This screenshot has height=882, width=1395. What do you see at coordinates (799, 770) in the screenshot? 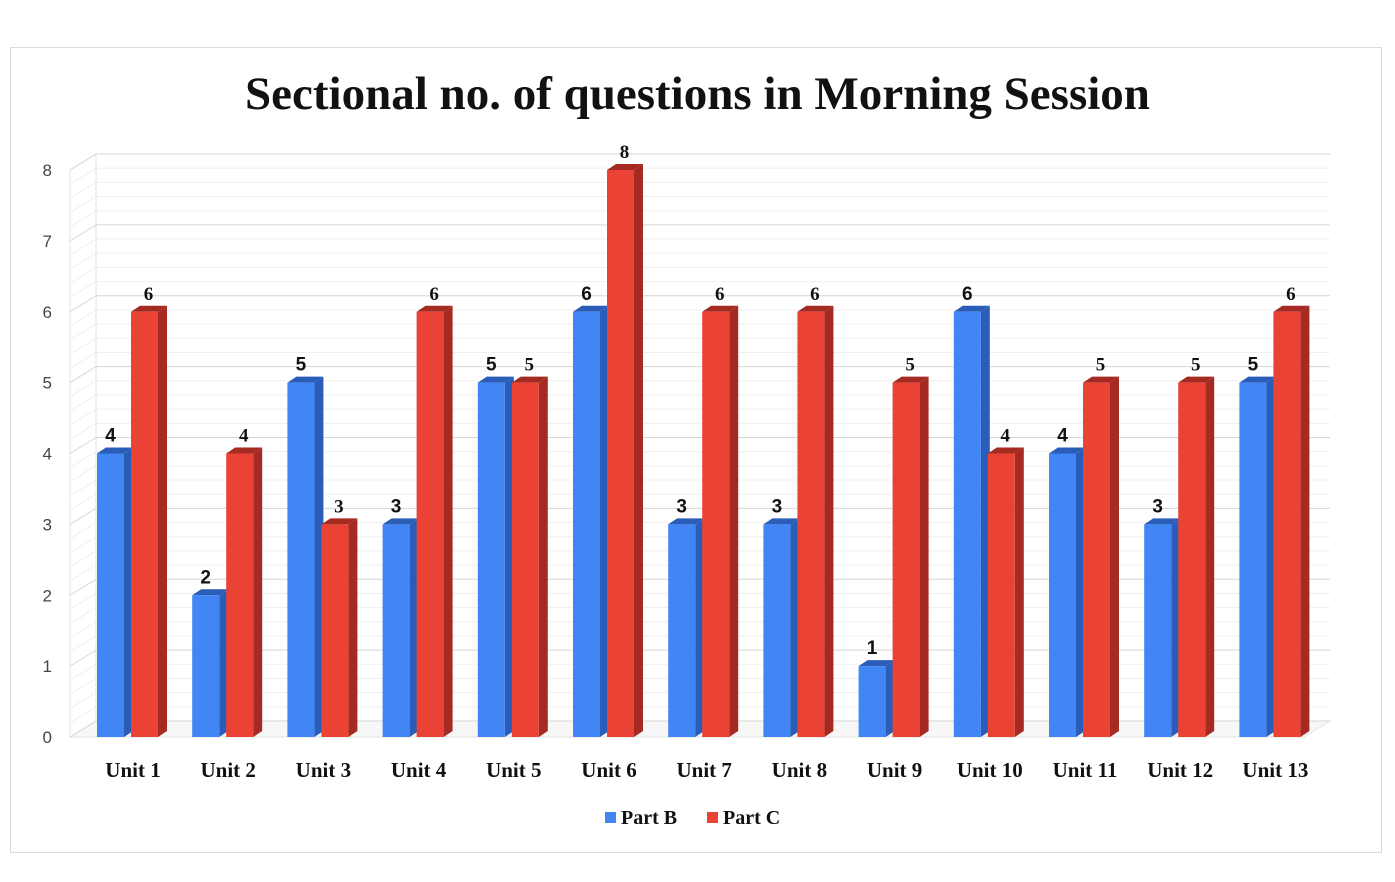
I see `x-tick-label: Unit 8` at bounding box center [799, 770].